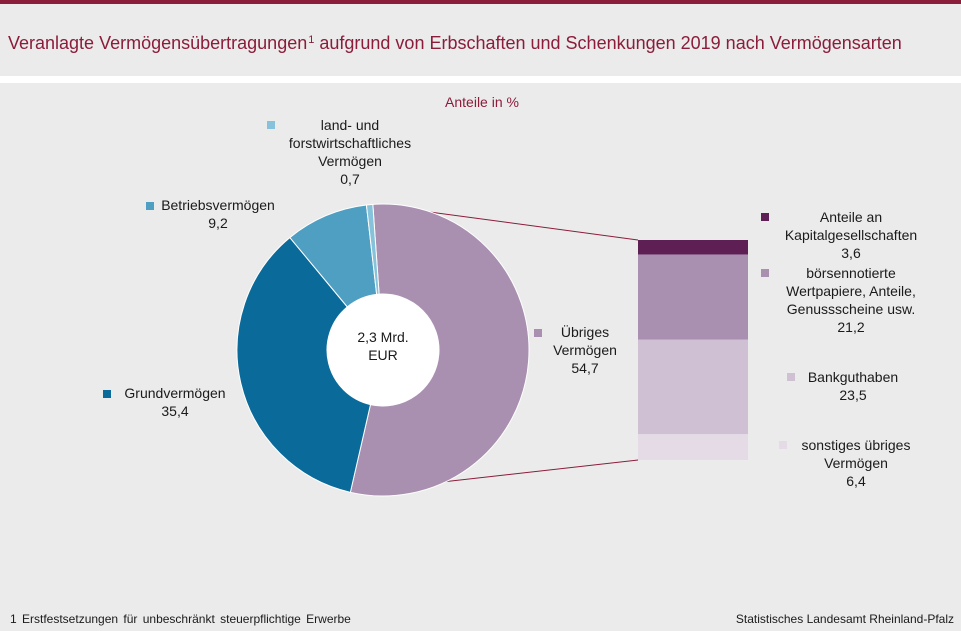  What do you see at coordinates (693, 387) in the screenshot?
I see `bar-segment-bankguthaben` at bounding box center [693, 387].